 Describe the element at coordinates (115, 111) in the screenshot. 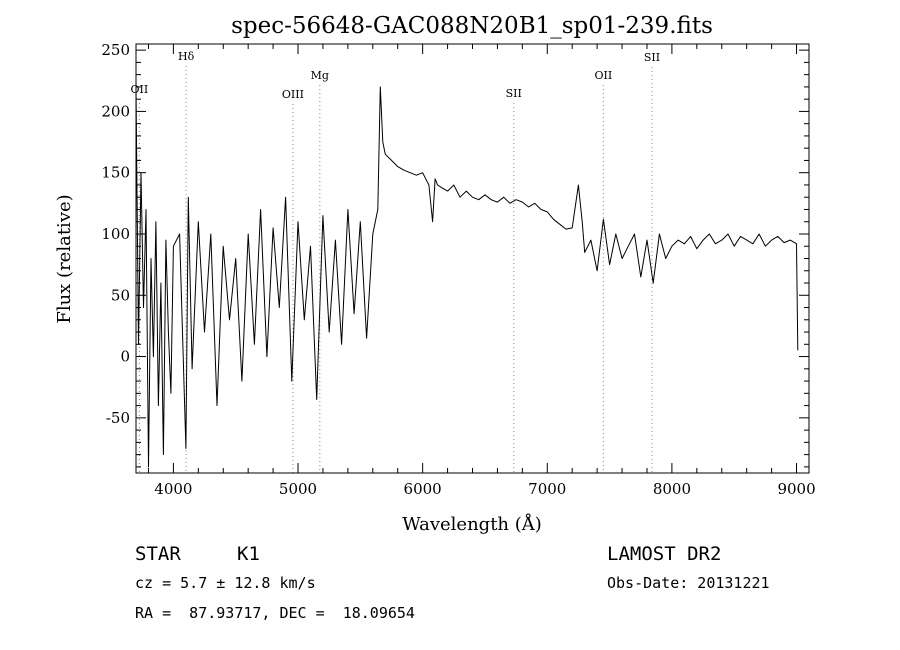

I see `y-tick-label: 200` at that location.